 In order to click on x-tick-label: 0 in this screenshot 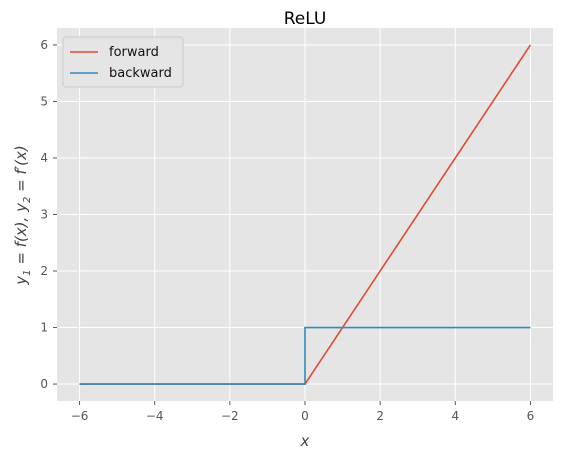, I will do `click(305, 416)`.